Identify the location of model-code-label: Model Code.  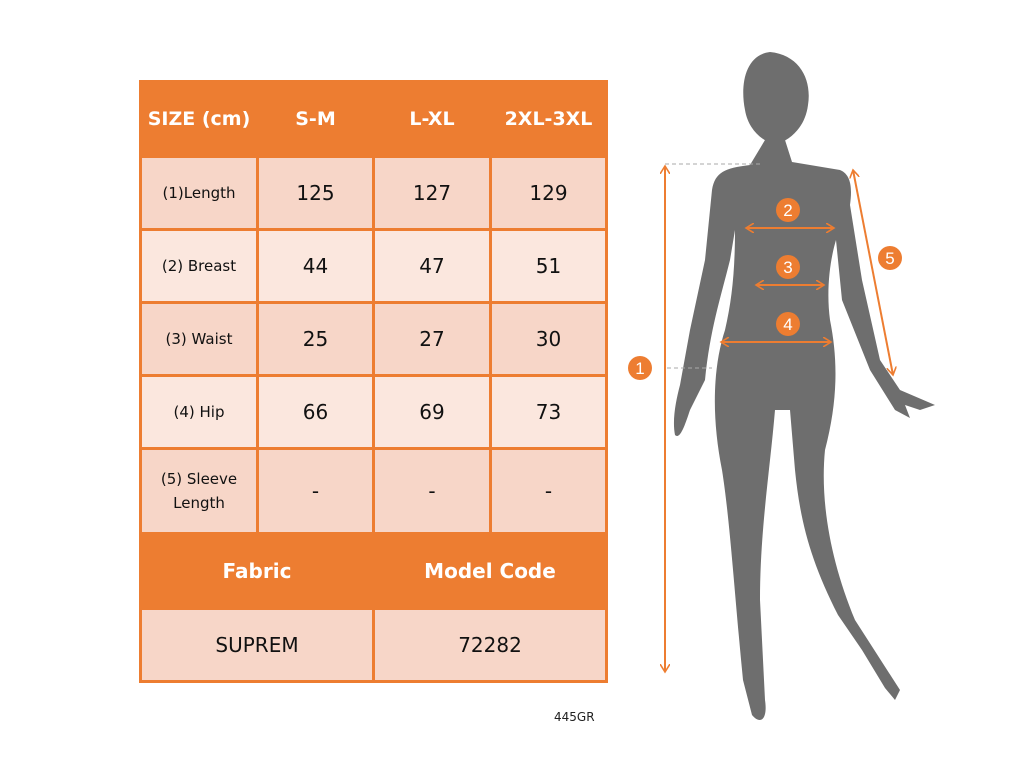
(490, 571).